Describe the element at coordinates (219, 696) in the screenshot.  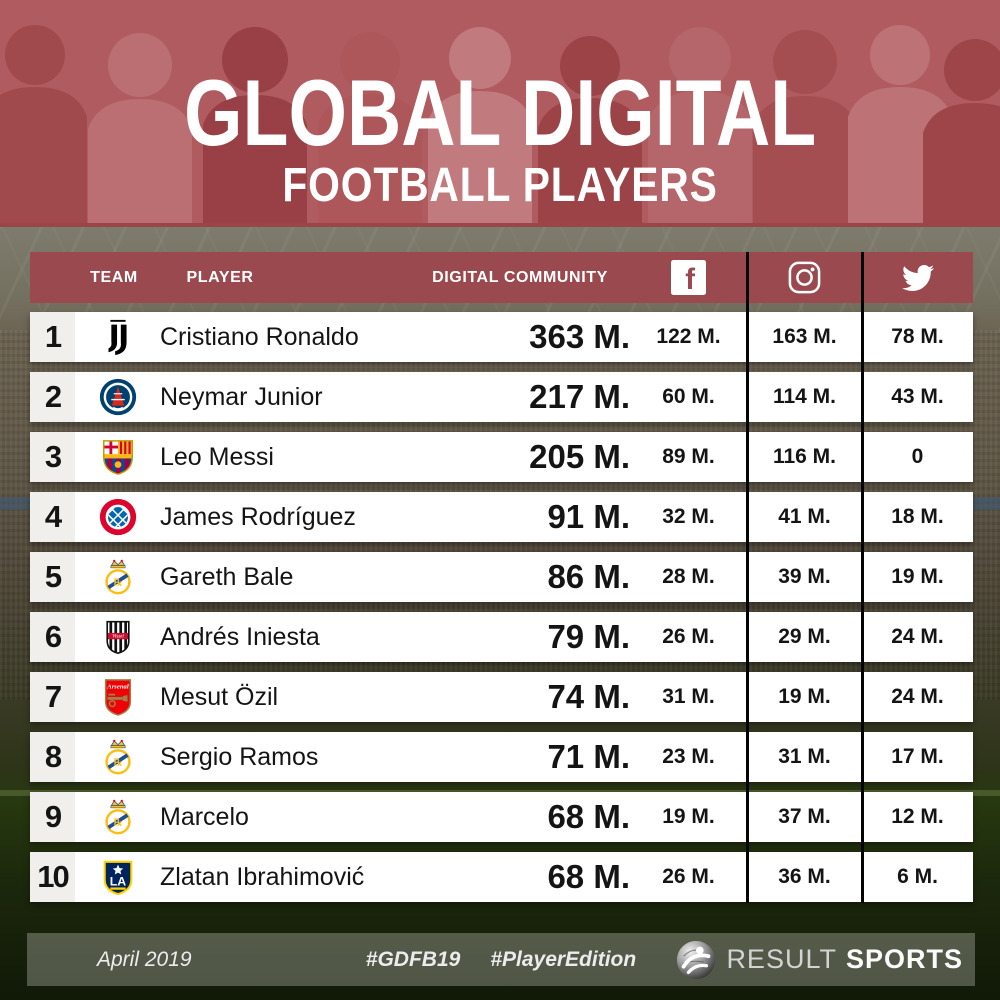
I see `player-name: Mesut Özil` at that location.